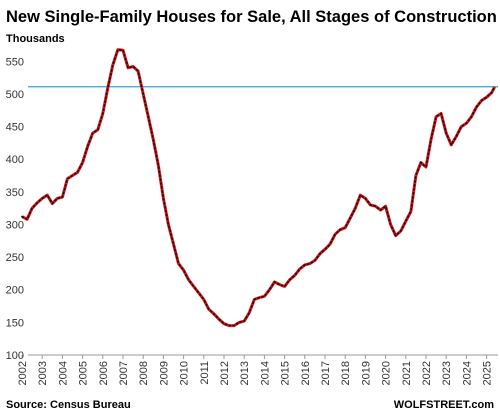 The height and width of the screenshot is (415, 500). Describe the element at coordinates (124, 373) in the screenshot. I see `x-tick-label: 2007` at that location.